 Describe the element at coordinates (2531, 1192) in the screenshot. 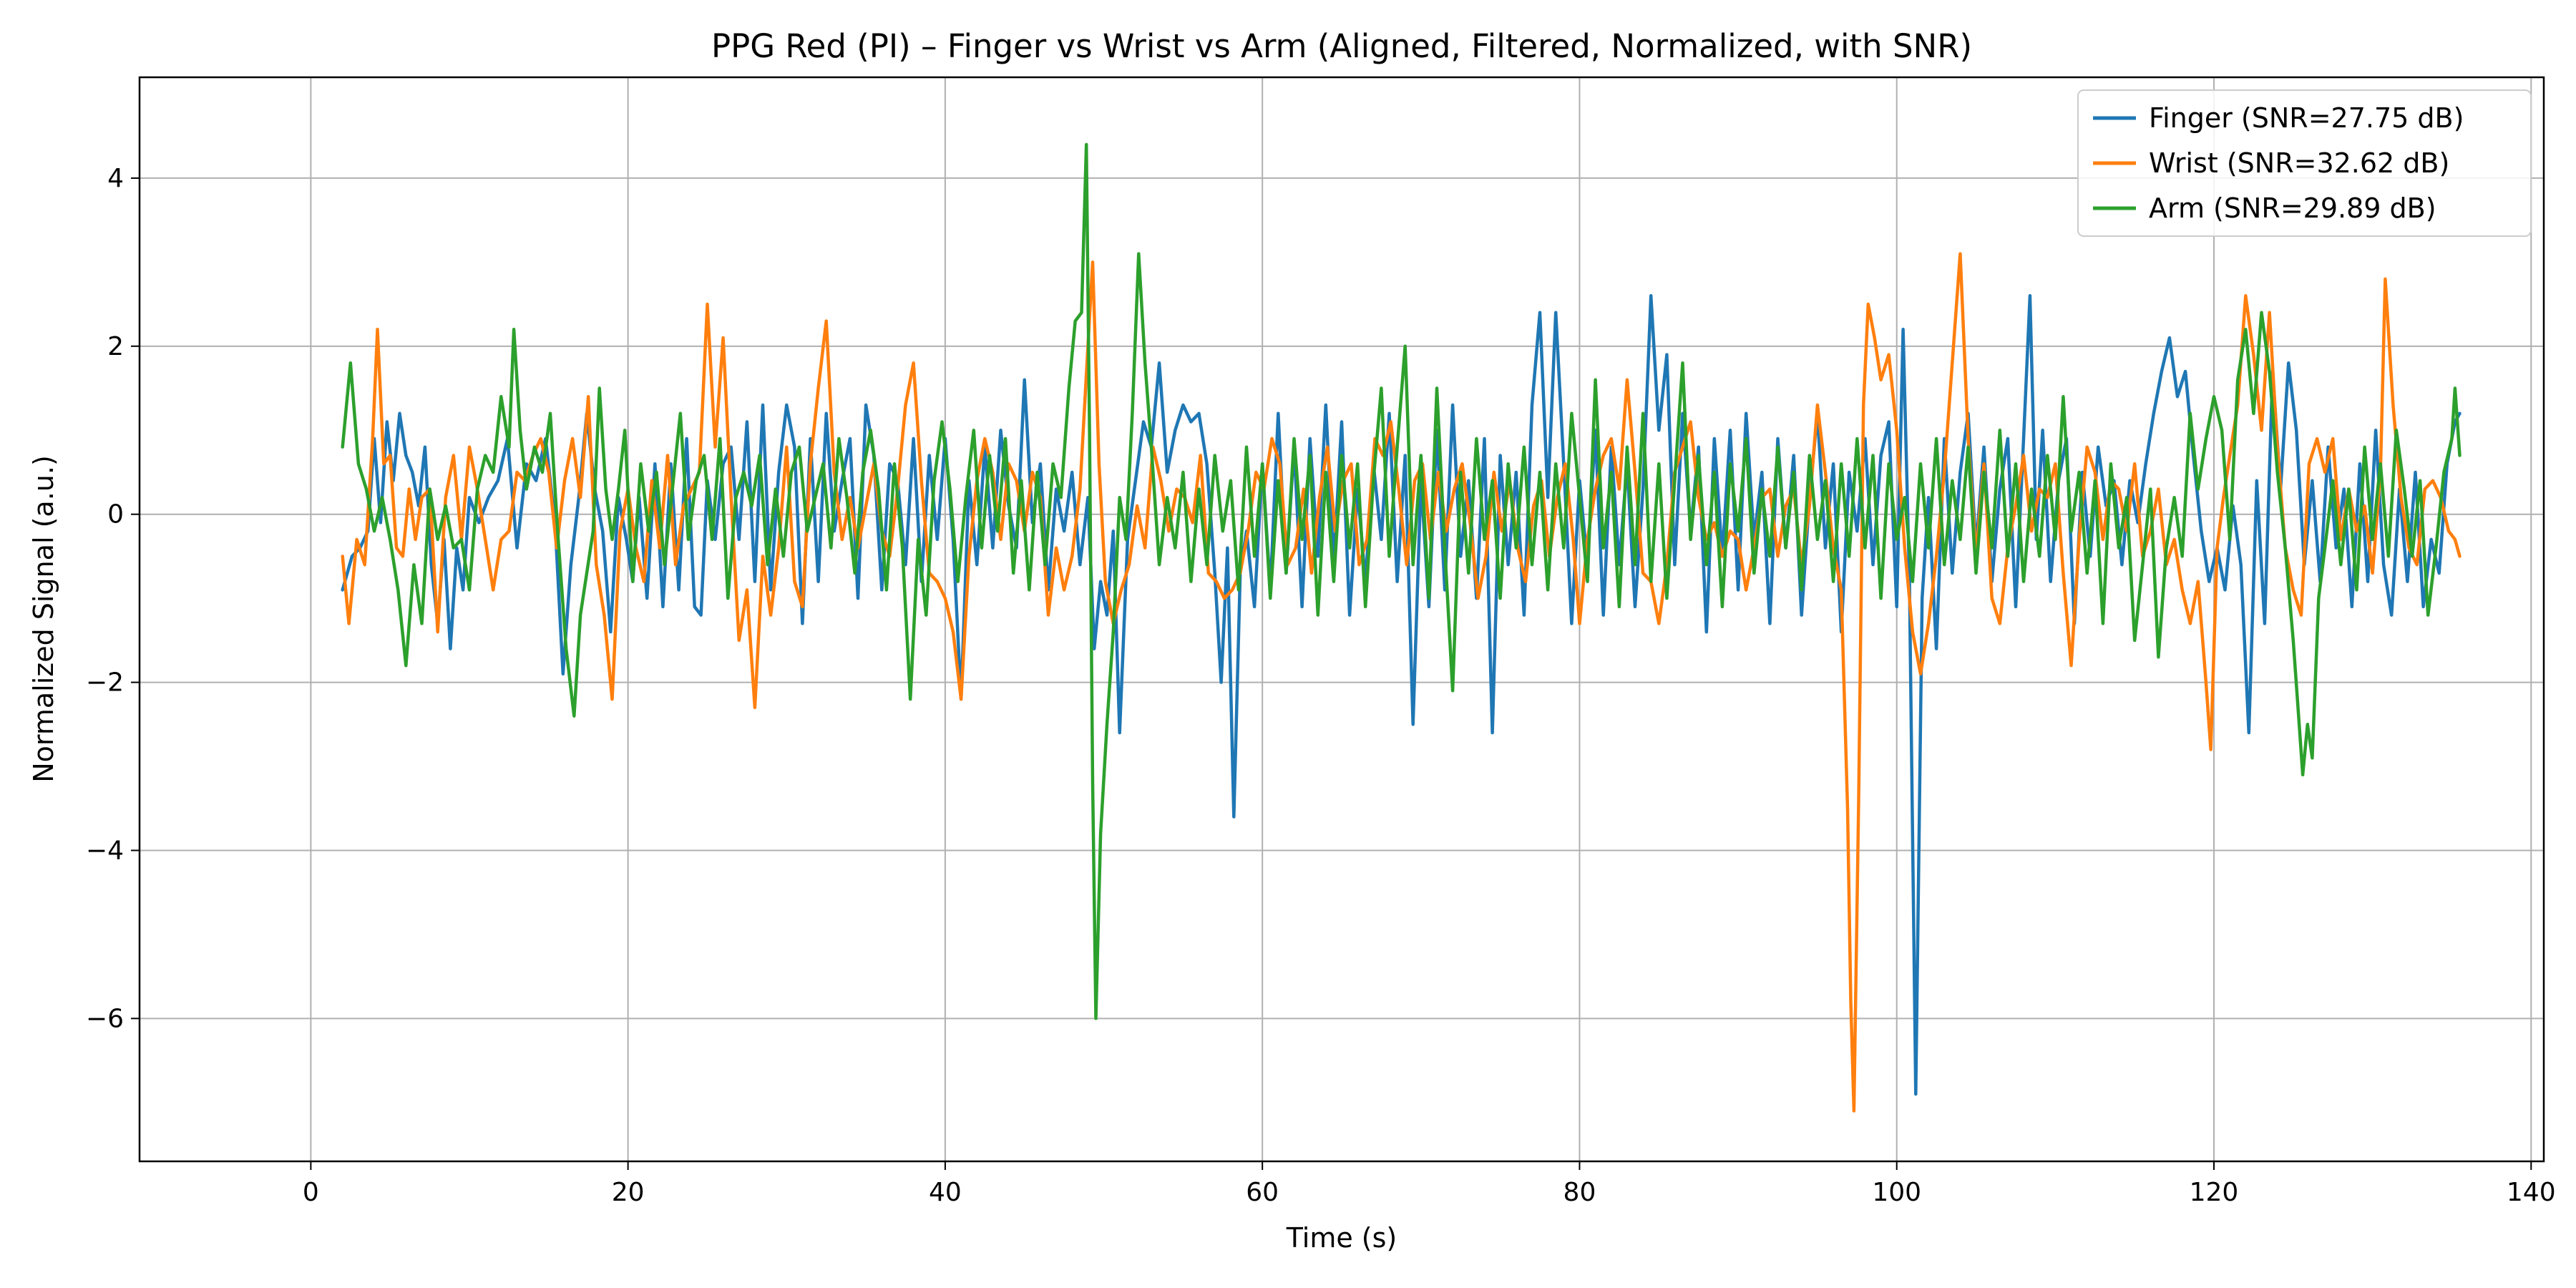

I see `x-tick-label: 140` at that location.